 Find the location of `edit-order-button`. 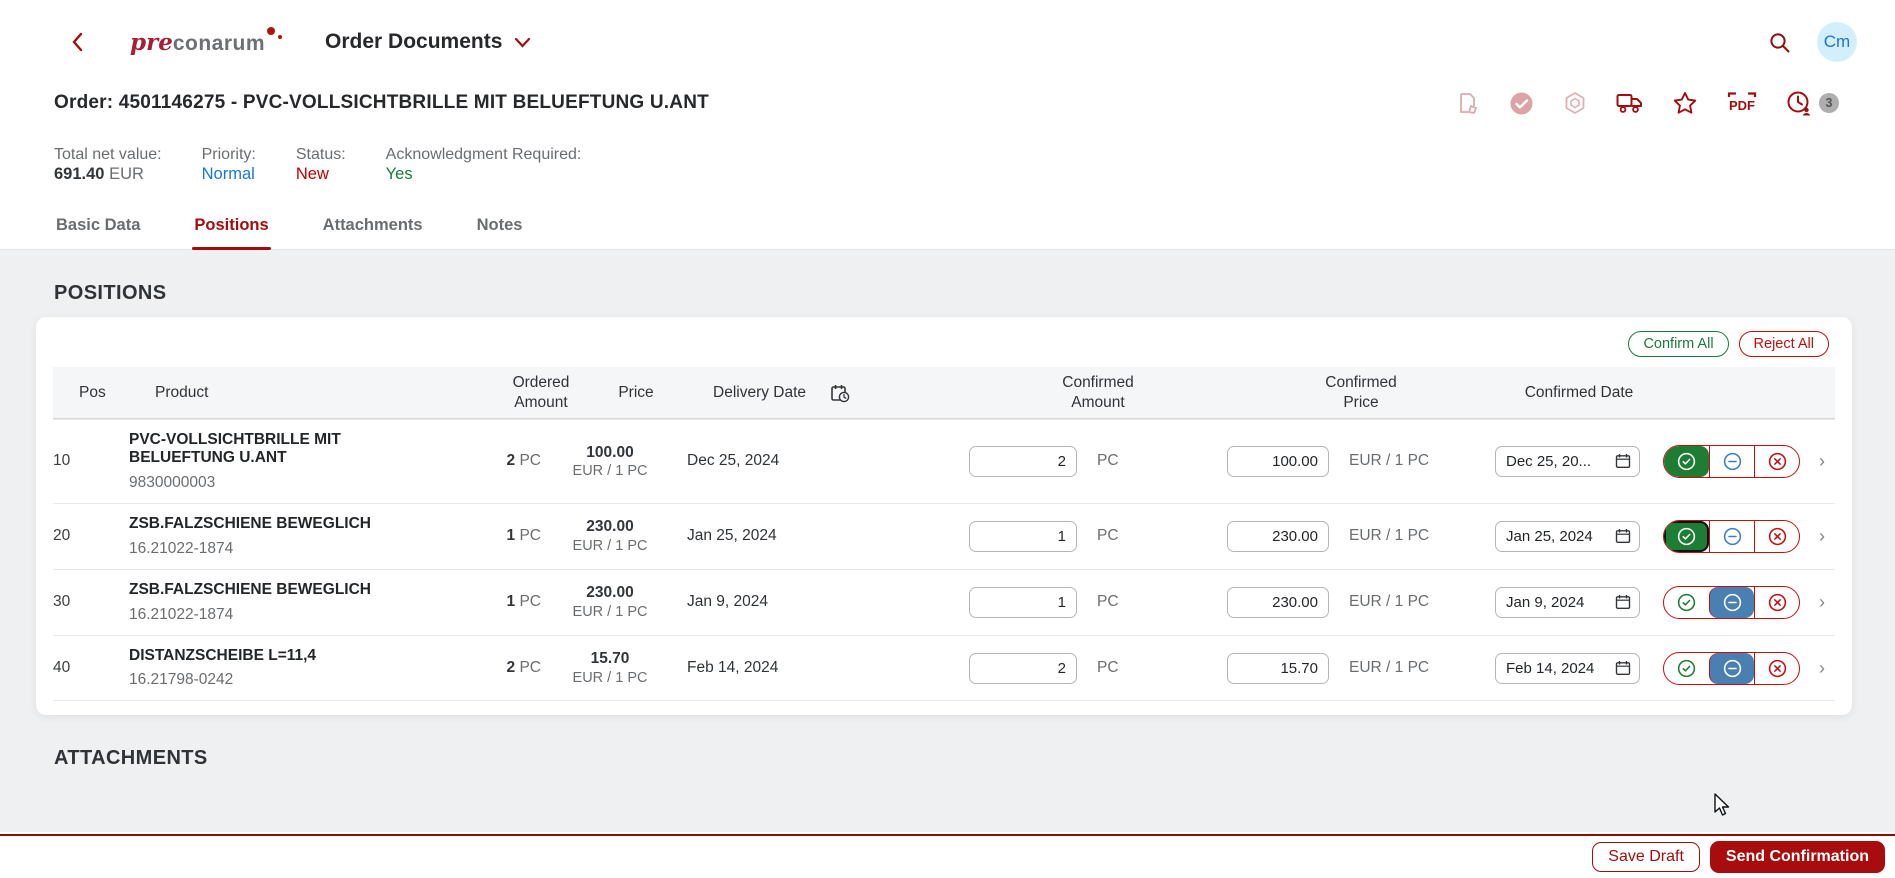

edit-order-button is located at coordinates (1468, 103).